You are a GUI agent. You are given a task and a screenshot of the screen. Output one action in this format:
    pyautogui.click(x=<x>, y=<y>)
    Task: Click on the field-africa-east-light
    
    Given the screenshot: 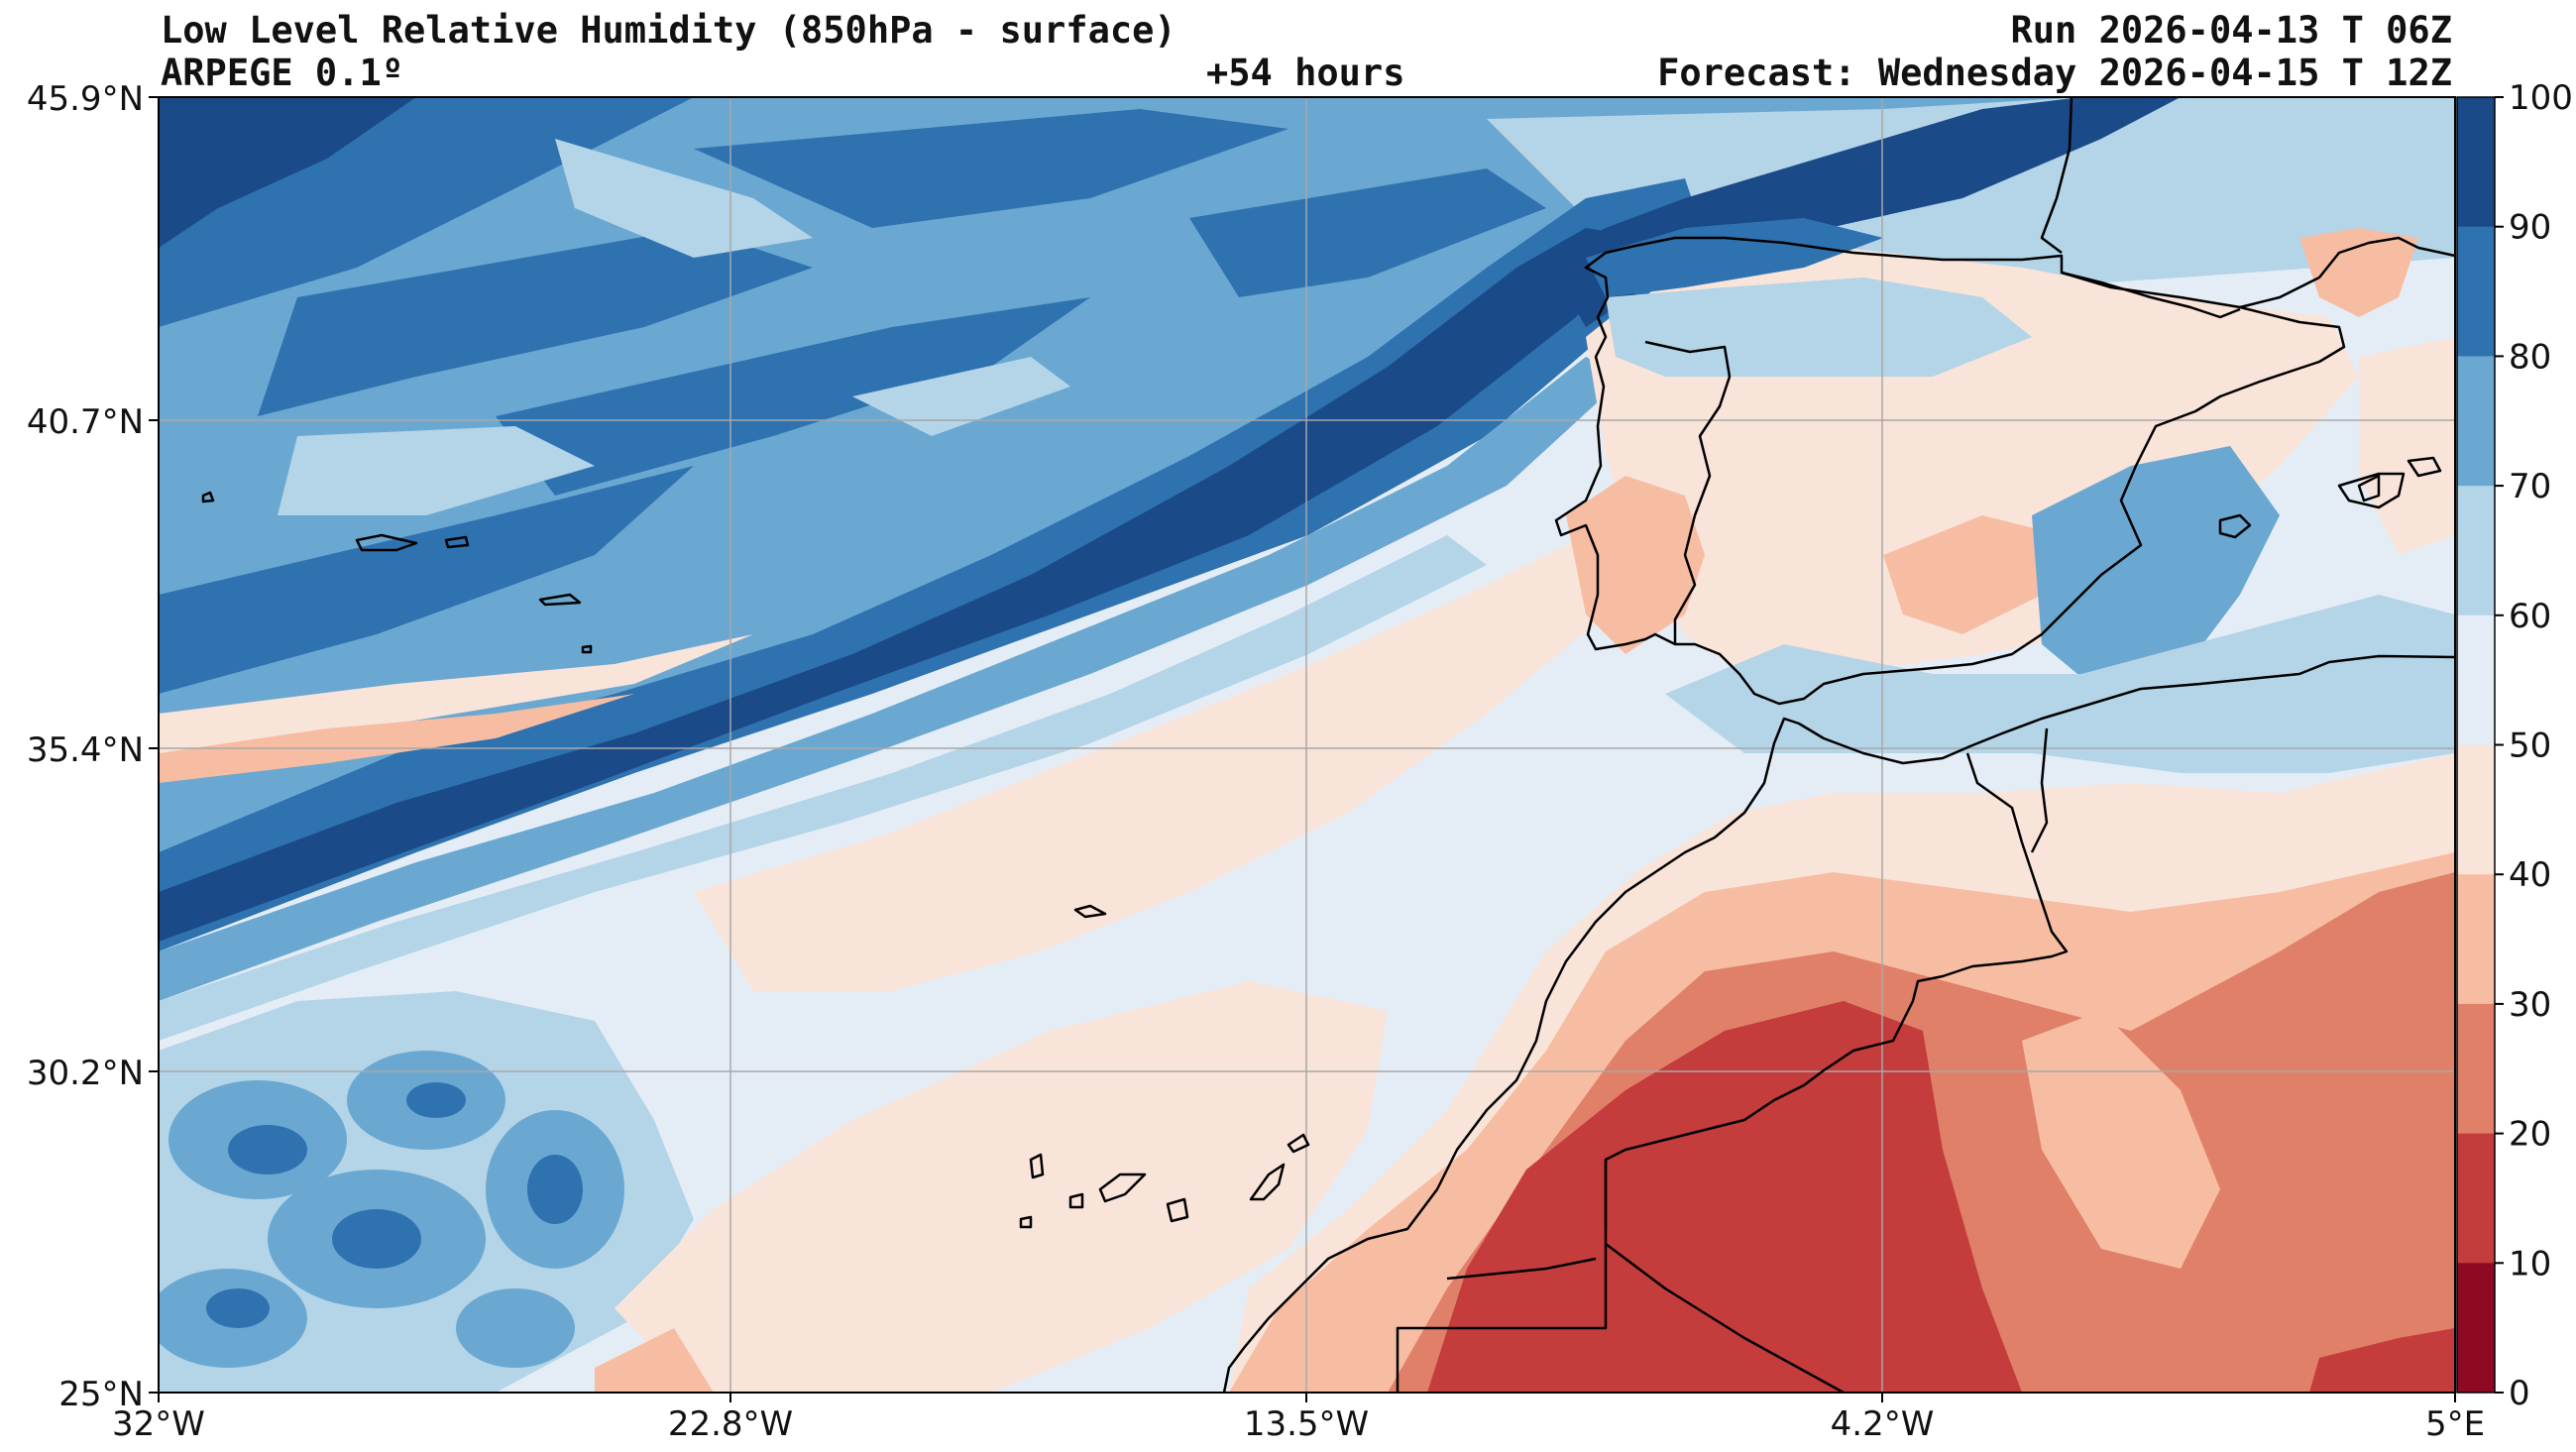 What is the action you would take?
    pyautogui.click(x=2121, y=1140)
    